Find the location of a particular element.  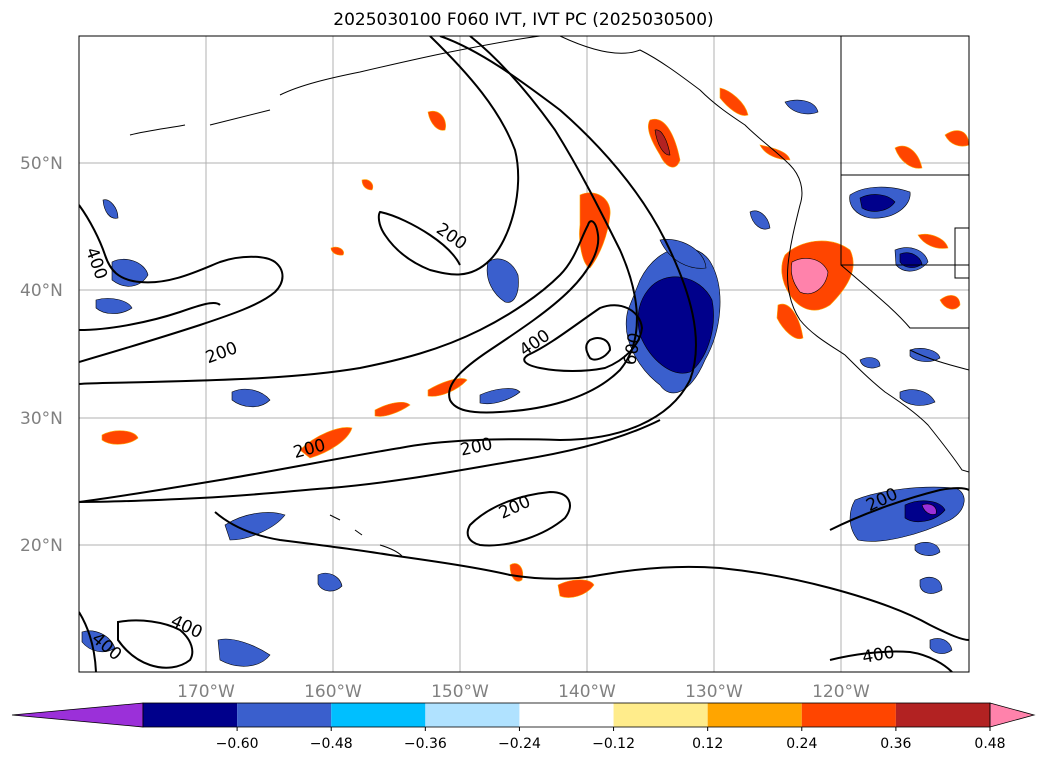

map-title: 2025030100 F060 IVT, IVT PC (2025030500) is located at coordinates (523, 20).